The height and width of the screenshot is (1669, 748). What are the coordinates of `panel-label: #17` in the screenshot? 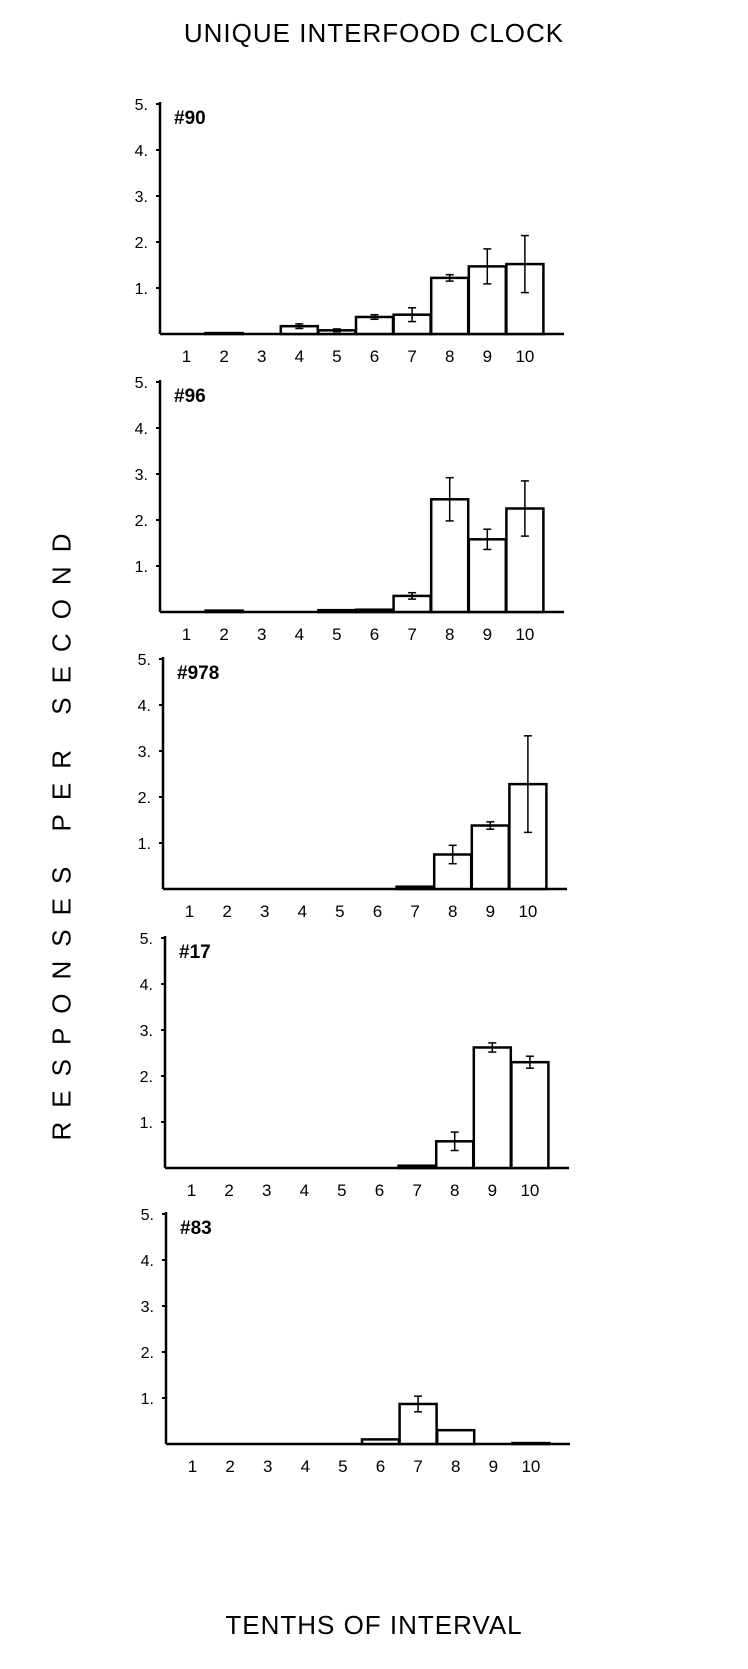 It's located at (195, 952).